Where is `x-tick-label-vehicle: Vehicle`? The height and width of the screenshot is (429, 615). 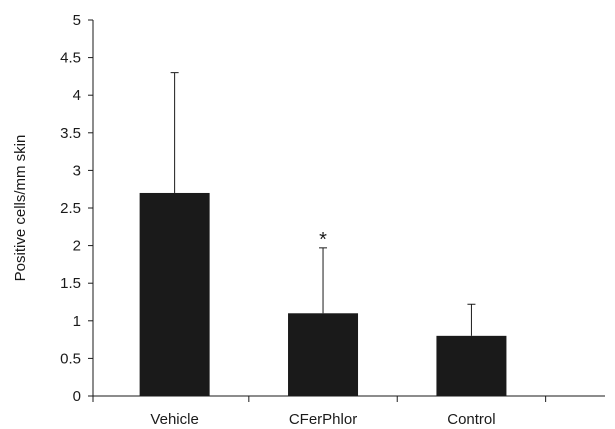
x-tick-label-vehicle: Vehicle is located at coordinates (174, 419).